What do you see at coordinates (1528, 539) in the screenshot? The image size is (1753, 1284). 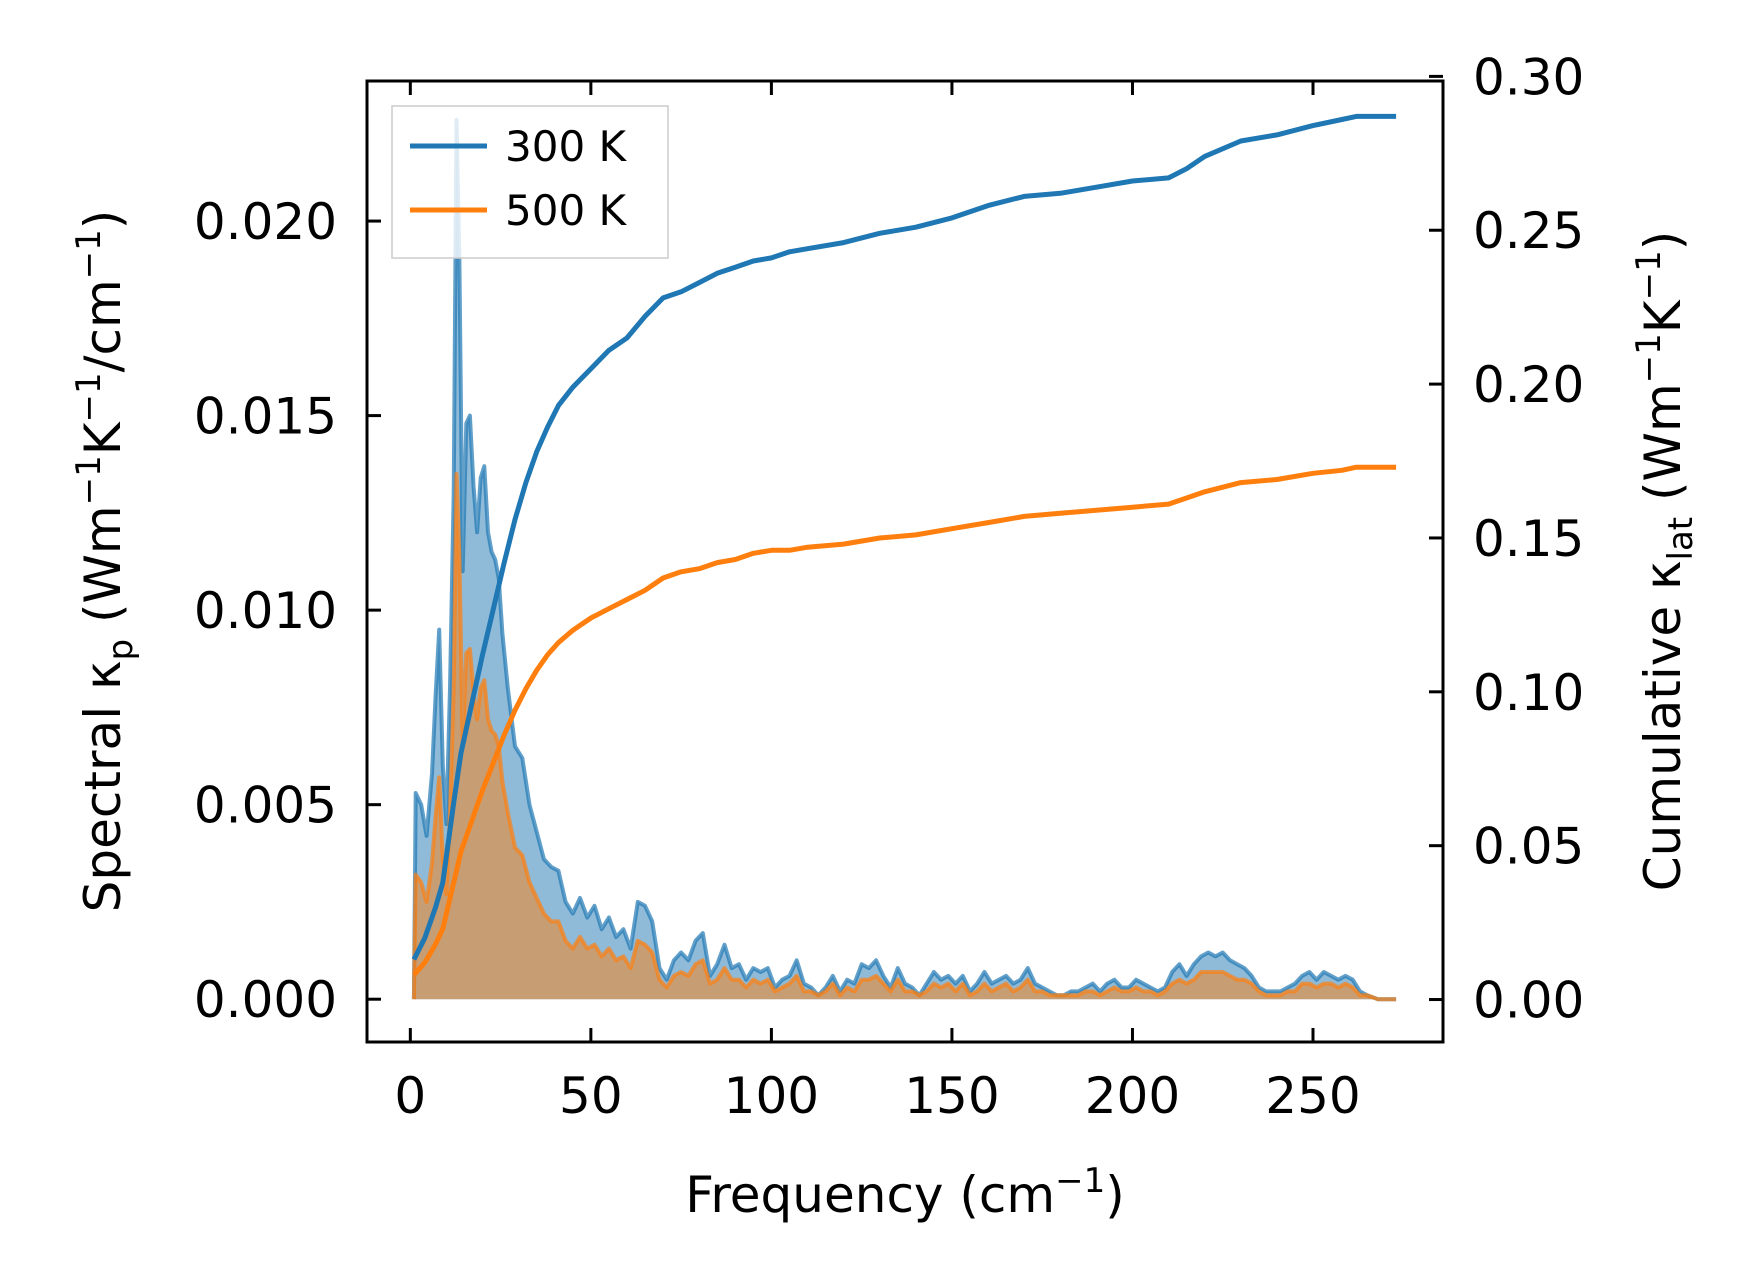 I see `y-right-tick-label: 0.15` at bounding box center [1528, 539].